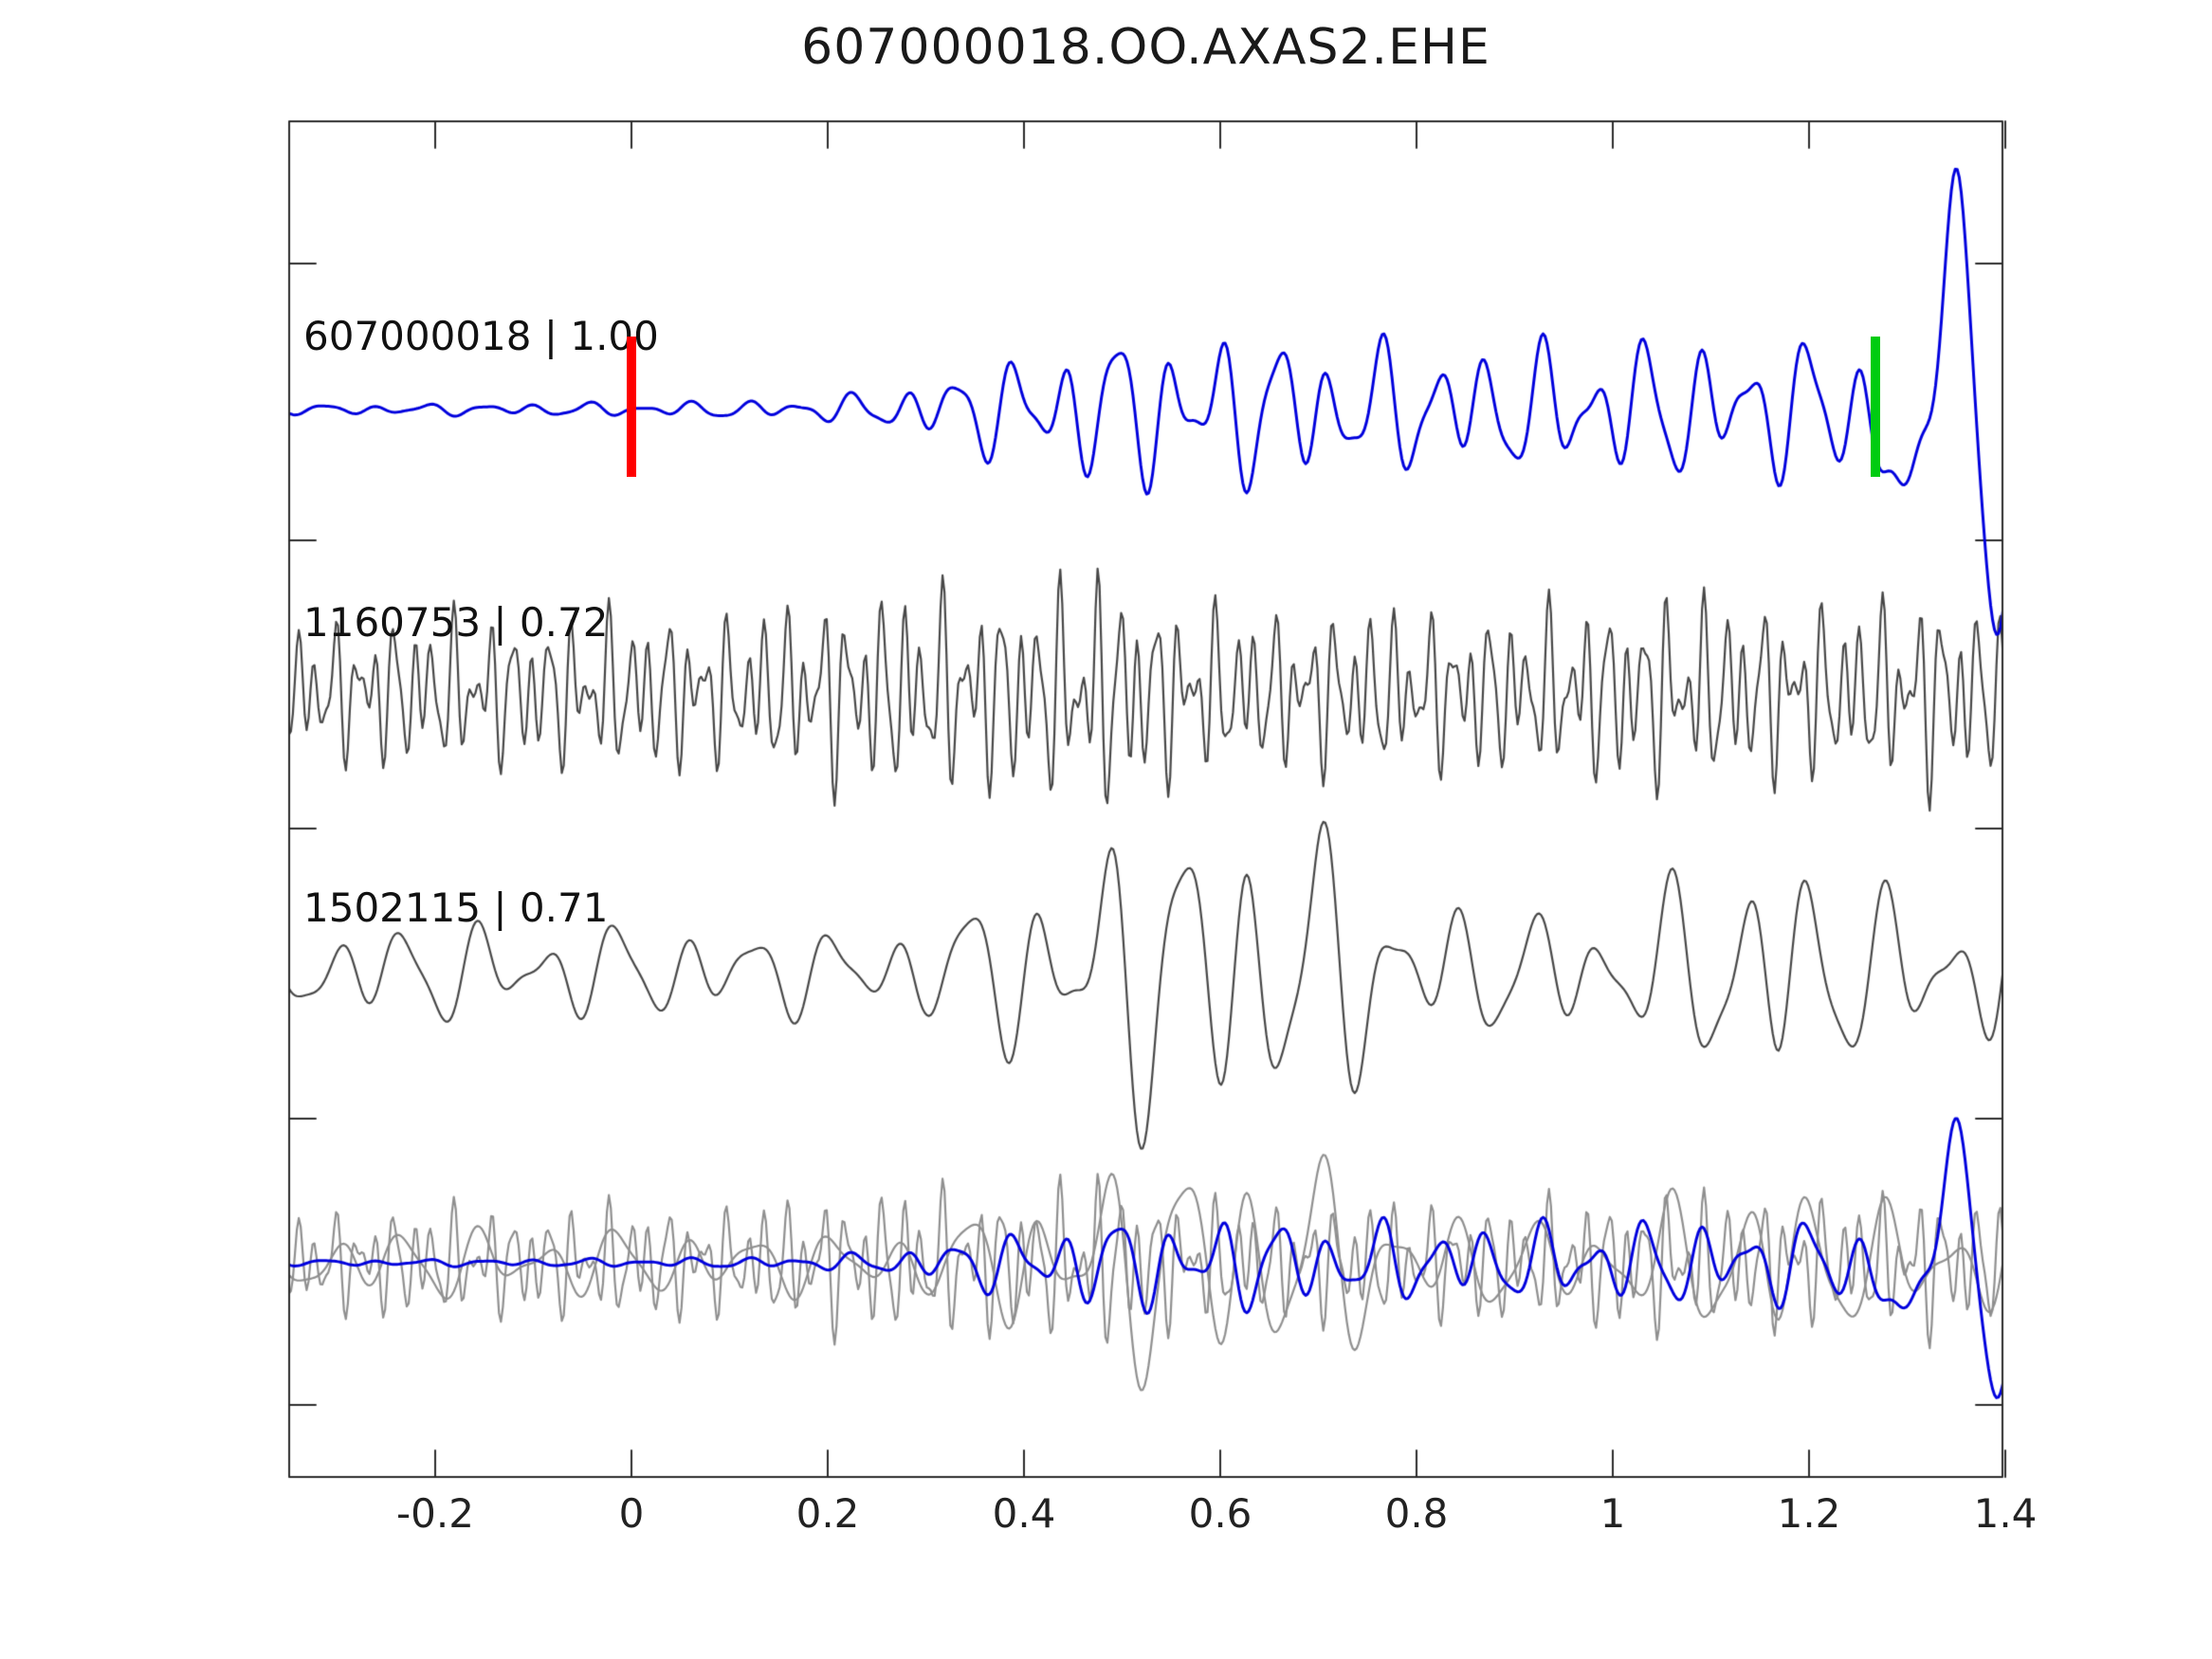 The width and height of the screenshot is (2212, 1659). I want to click on red-pick-marker, so click(631, 407).